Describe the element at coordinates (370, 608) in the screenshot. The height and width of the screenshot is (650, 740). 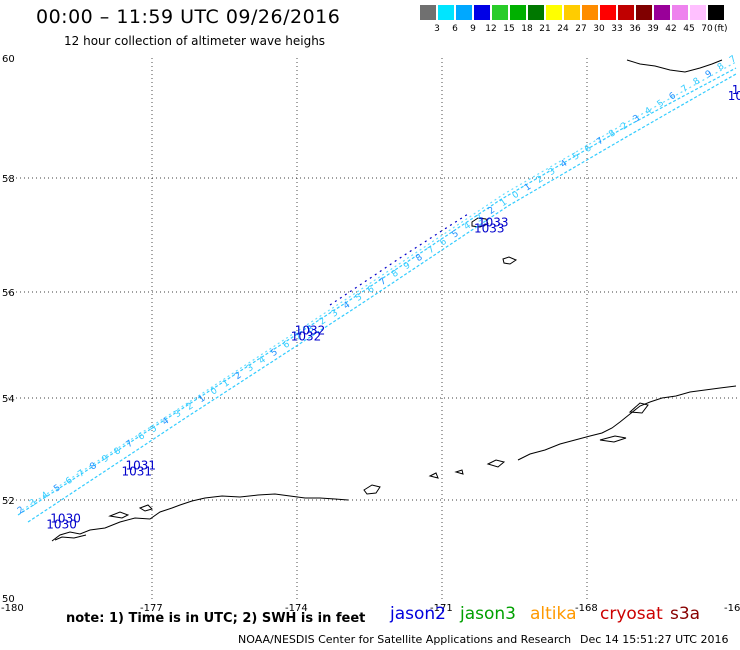
I see `lon-ticks: -180 -177 -174 -171 -168 -16` at that location.